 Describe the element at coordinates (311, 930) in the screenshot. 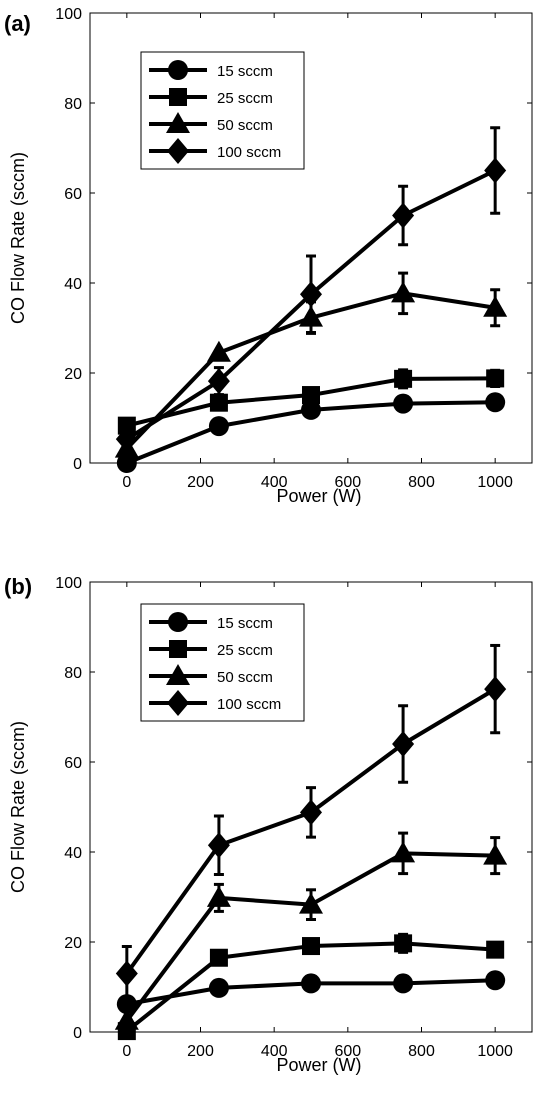

I see `series-50-sccm` at that location.